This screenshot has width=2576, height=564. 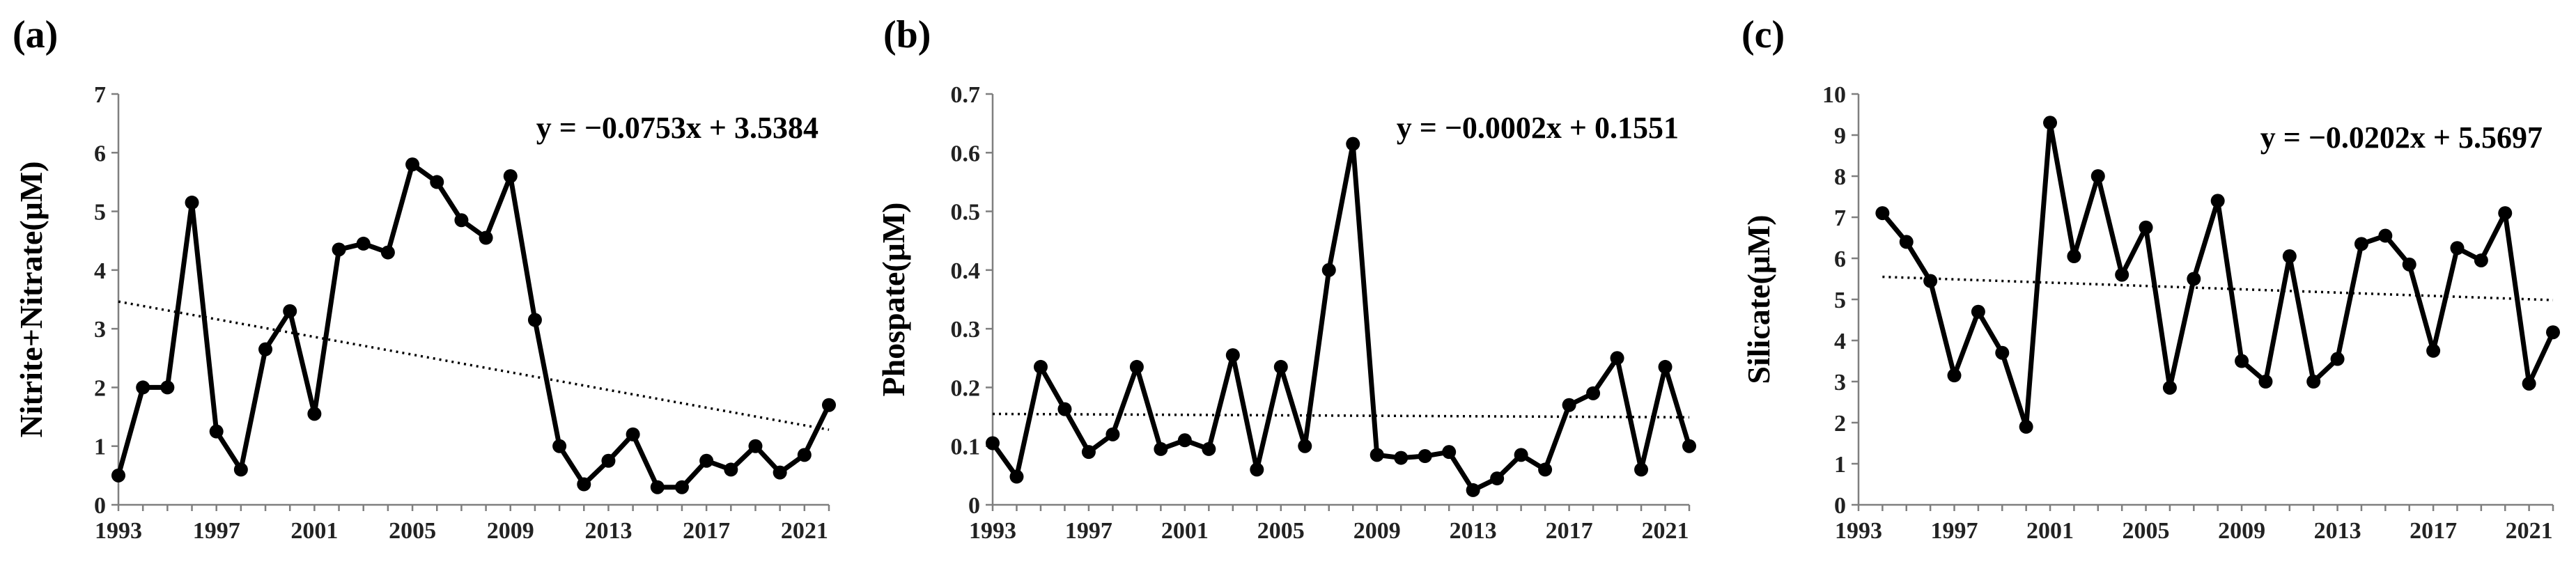 I want to click on x-tick-label: 2017, so click(x=706, y=531).